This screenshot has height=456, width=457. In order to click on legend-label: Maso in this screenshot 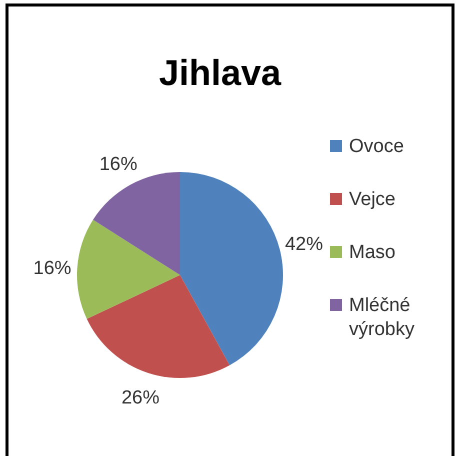, I will do `click(372, 252)`.